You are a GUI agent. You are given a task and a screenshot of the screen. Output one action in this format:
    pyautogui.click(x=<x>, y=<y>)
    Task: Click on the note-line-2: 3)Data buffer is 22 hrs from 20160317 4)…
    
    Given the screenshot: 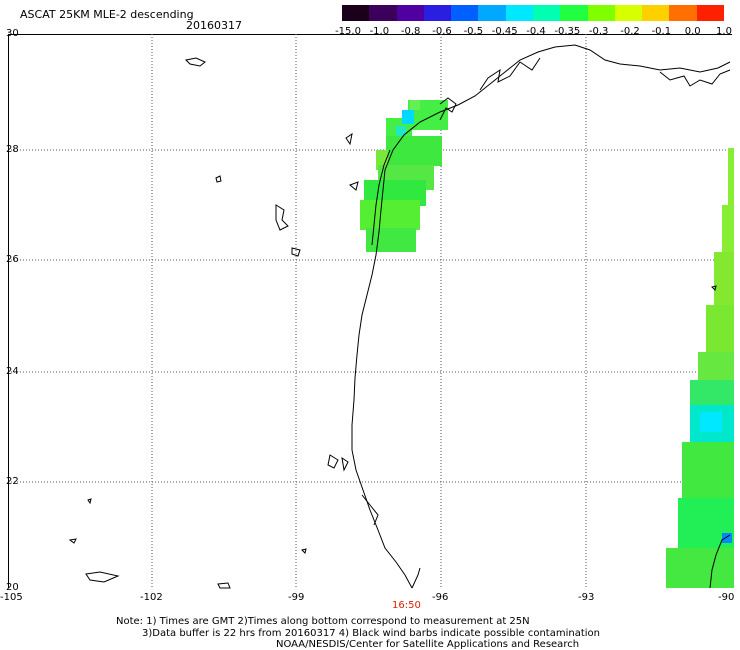 What is the action you would take?
    pyautogui.click(x=371, y=633)
    